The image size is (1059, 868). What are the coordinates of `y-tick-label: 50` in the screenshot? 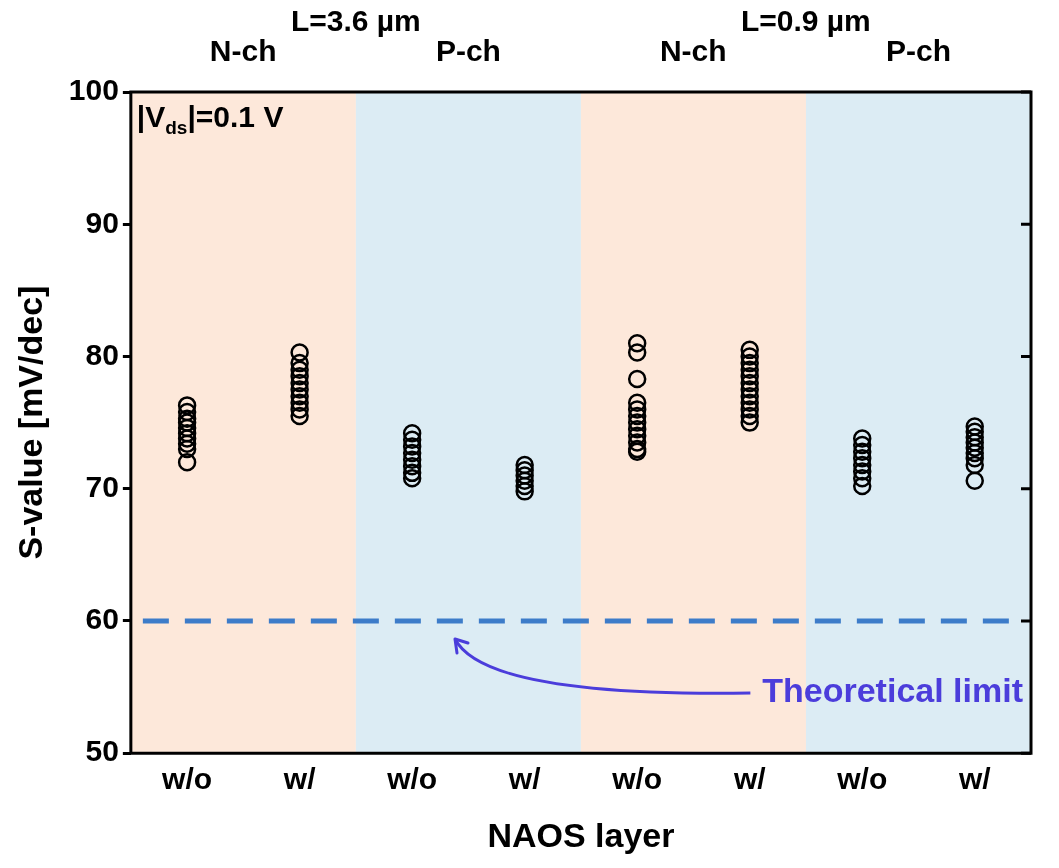 It's located at (102, 751).